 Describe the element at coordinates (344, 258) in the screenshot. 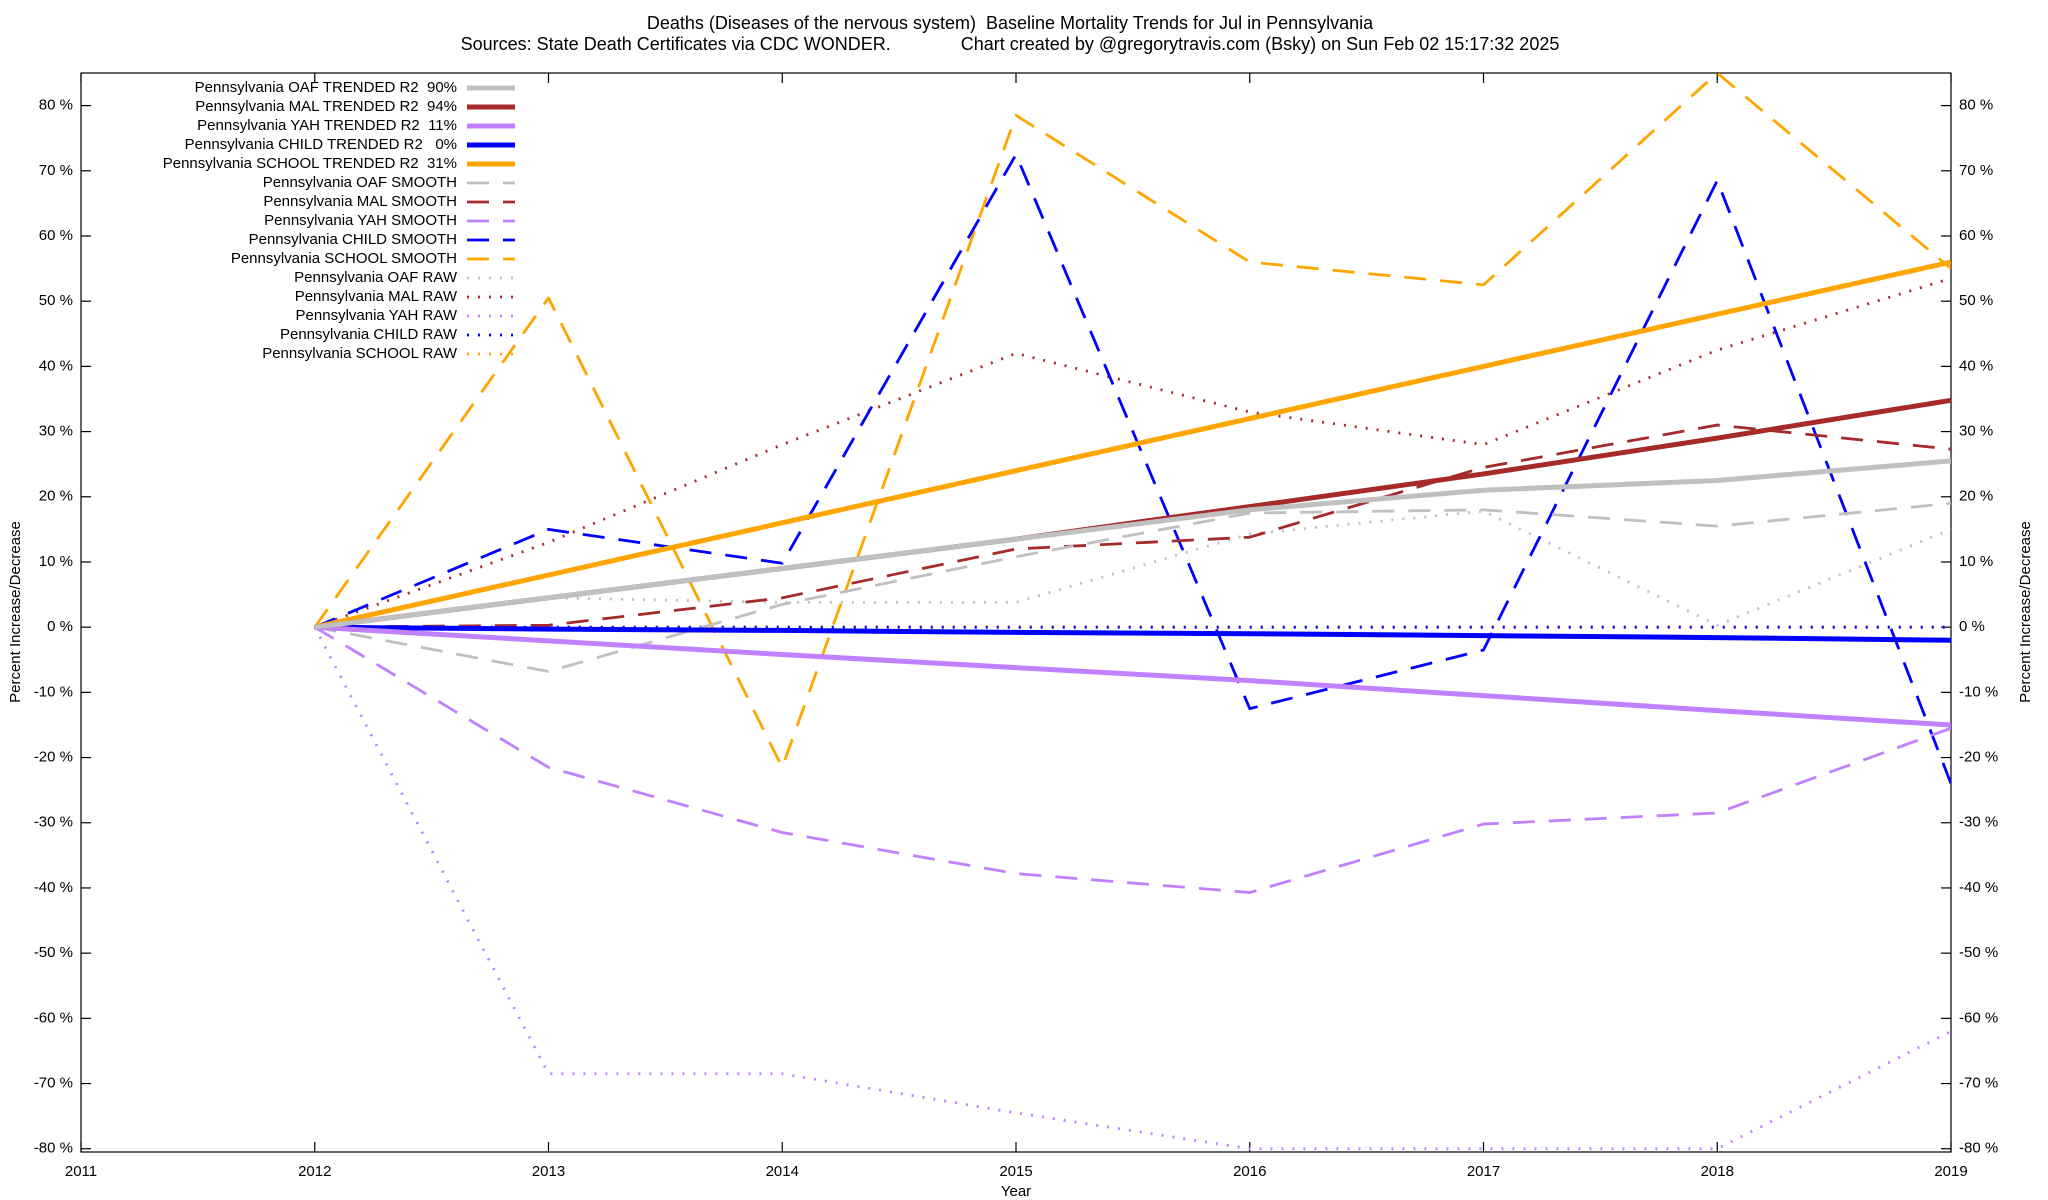

I see `legend-label: Pennsylvania SCHOOL SMOOTH` at that location.